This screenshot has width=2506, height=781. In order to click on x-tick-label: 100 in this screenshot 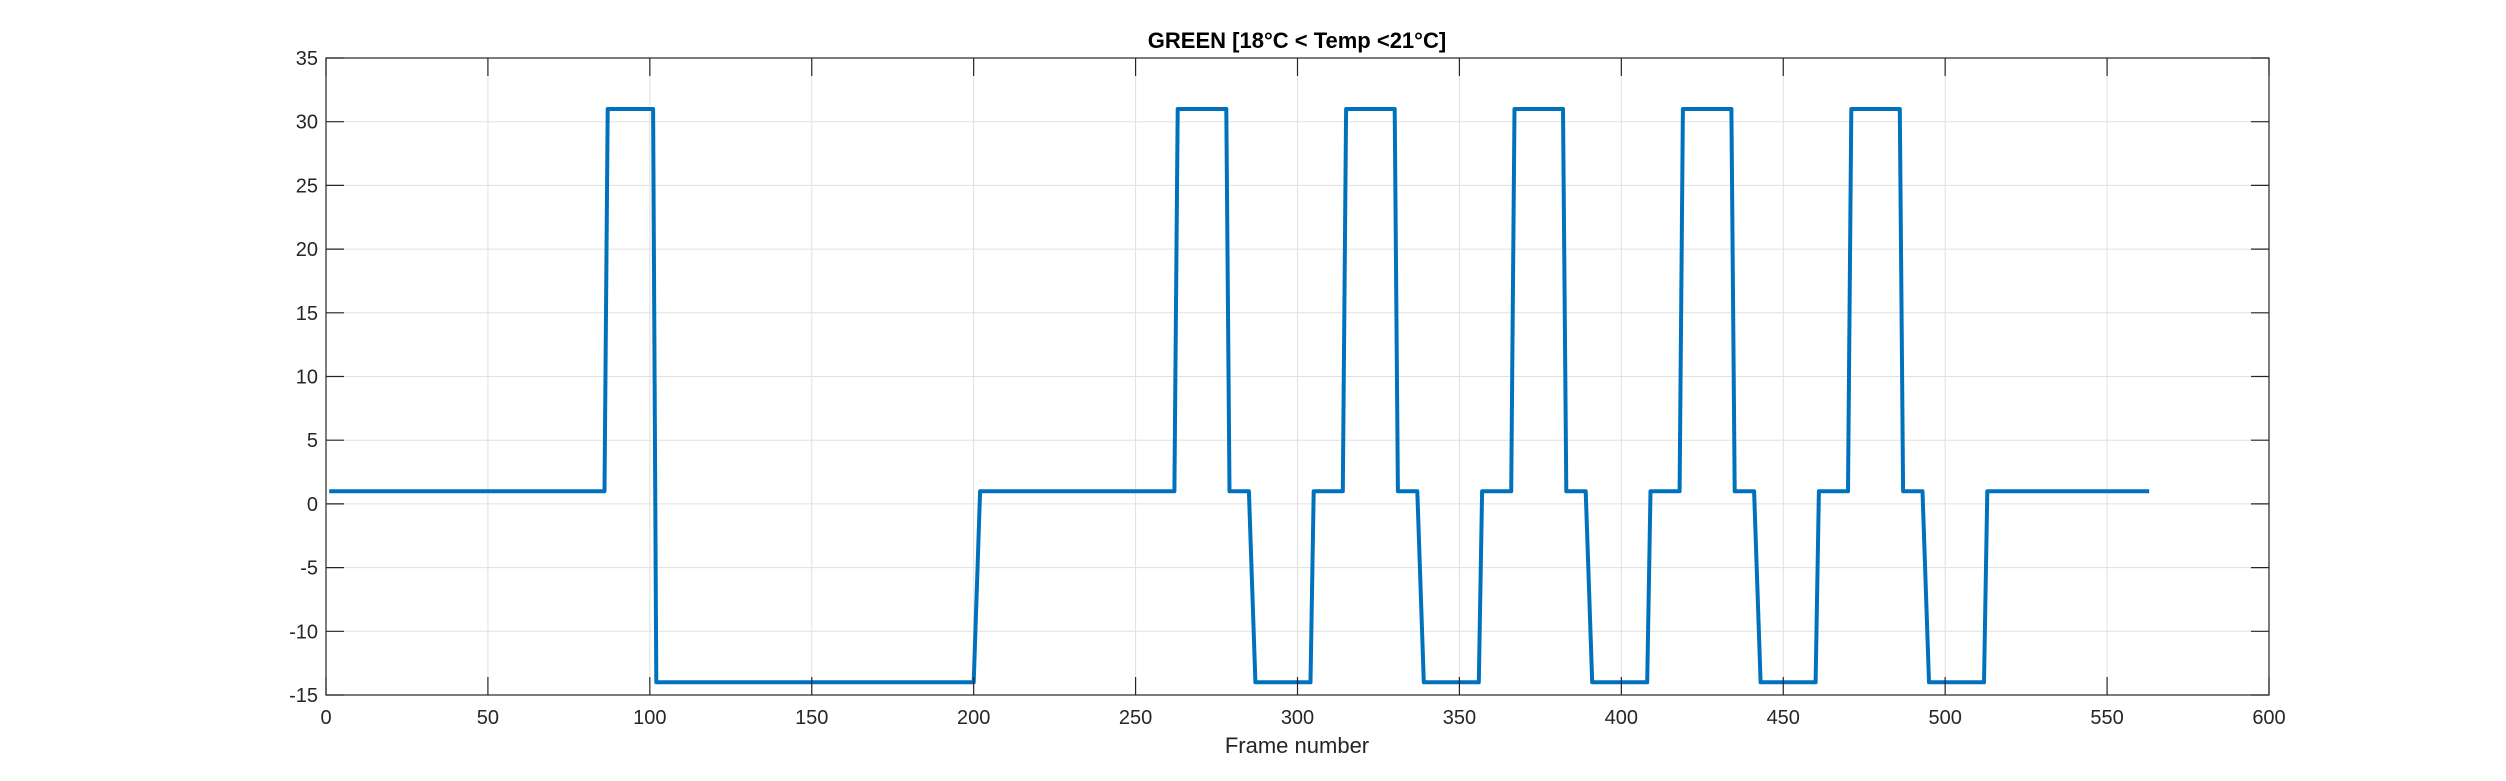, I will do `click(649, 718)`.